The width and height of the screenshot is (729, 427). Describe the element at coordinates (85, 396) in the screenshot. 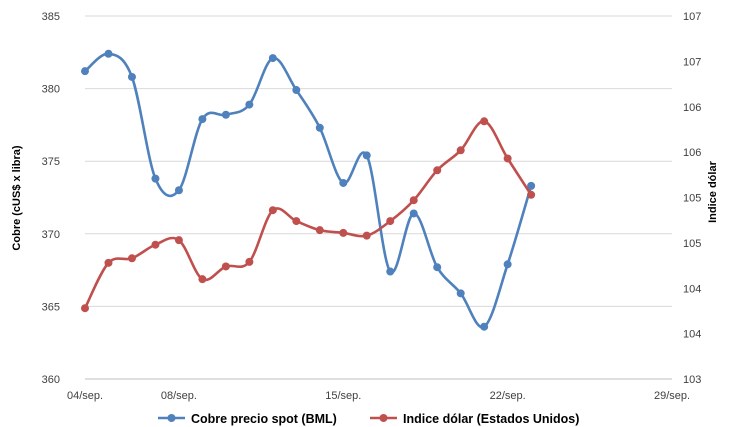

I see `x-tick-label: 04/sep.` at that location.